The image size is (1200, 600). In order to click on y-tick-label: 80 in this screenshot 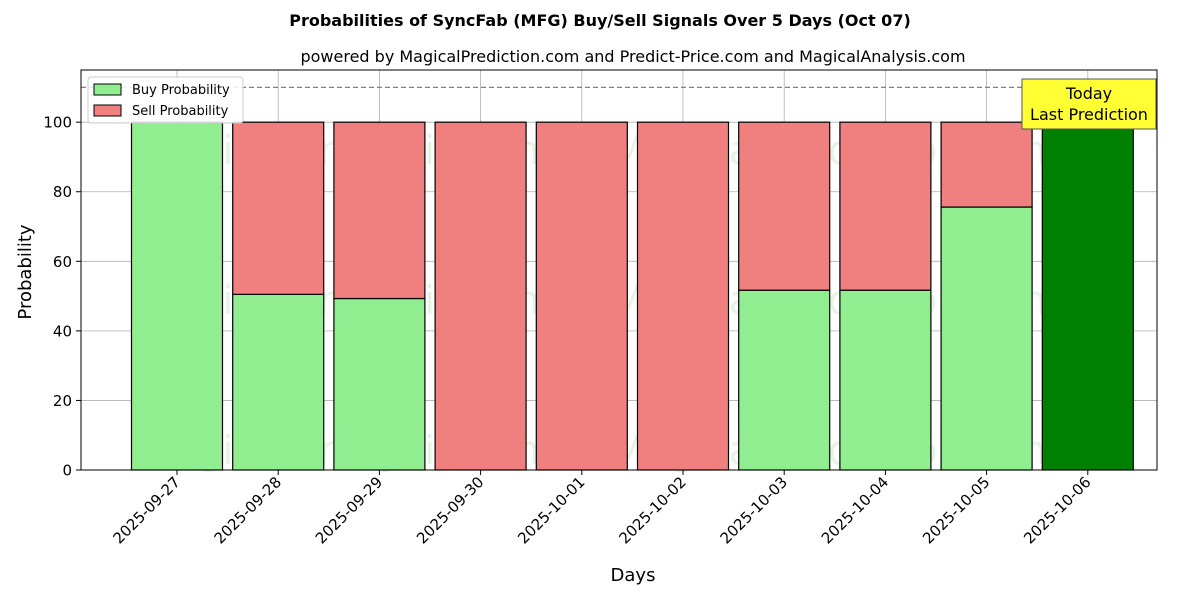, I will do `click(62, 192)`.